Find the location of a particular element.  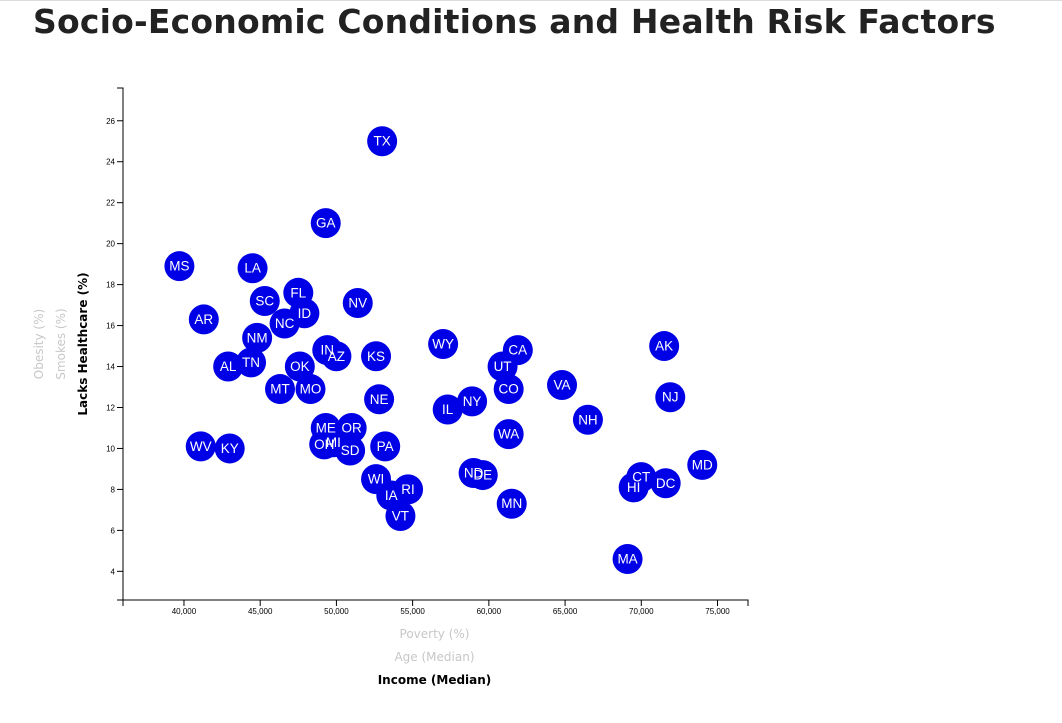

x-tick-label: 75,000 is located at coordinates (717, 611).